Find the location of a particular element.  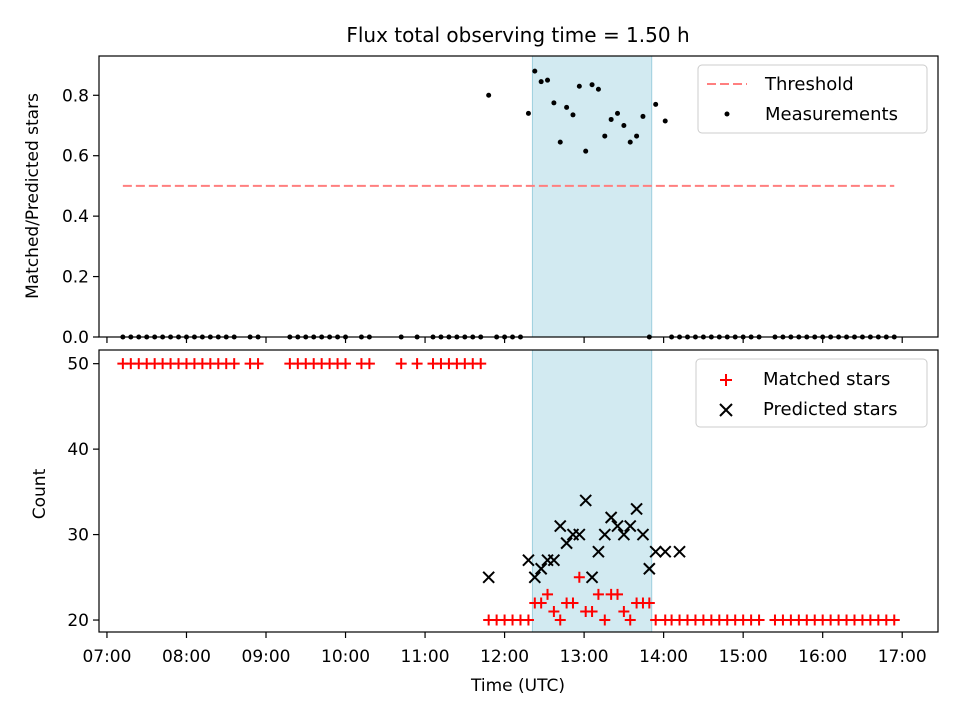

legend-predicted-swatch is located at coordinates (726, 410).